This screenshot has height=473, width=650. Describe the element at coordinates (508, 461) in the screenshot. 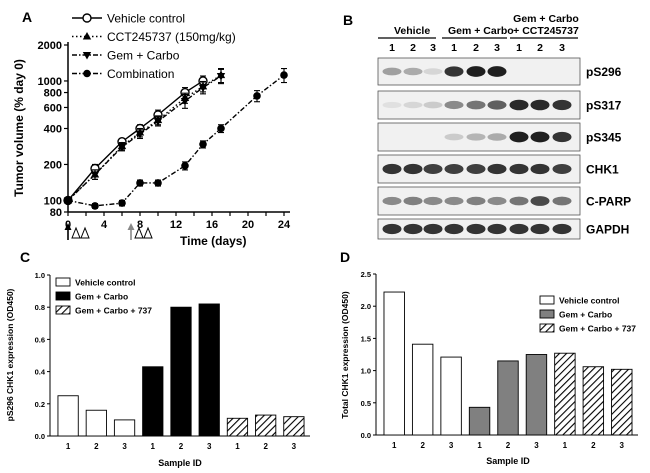

I see `x-axis-label: Sample ID` at that location.